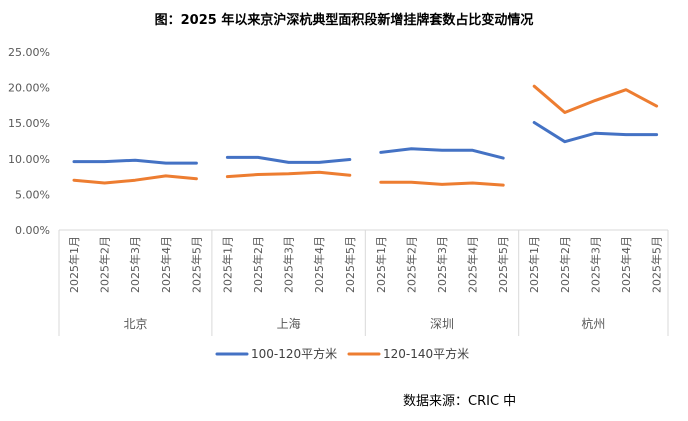 Image resolution: width=688 pixels, height=421 pixels. I want to click on y-tick-label: 25.00%, so click(29, 52).